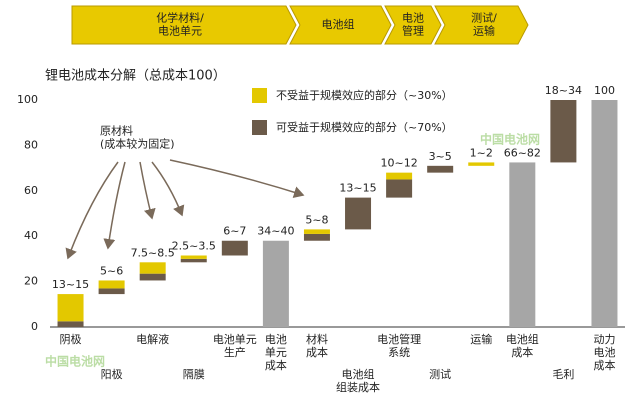  Describe the element at coordinates (364, 127) in the screenshot. I see `legend-label: 可受益于规模效应的部分（~70%）` at that location.